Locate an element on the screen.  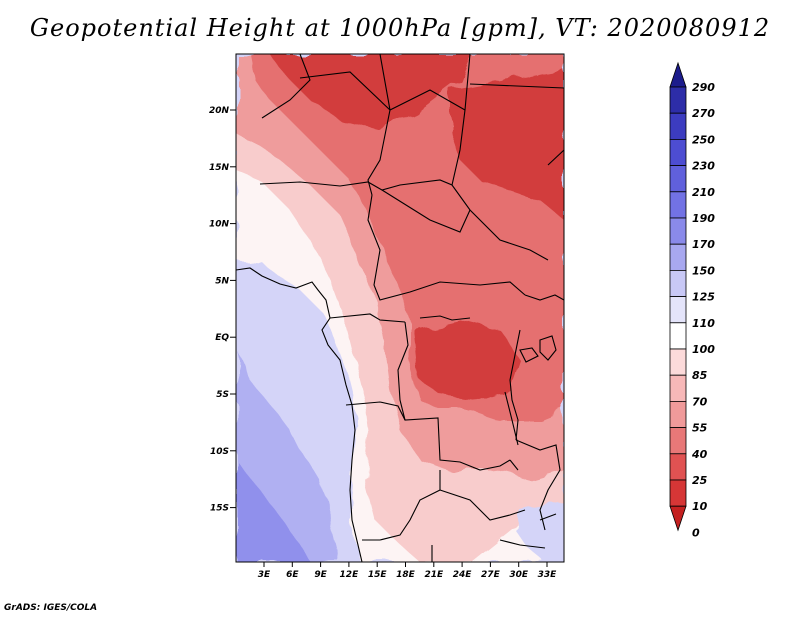
longitude-axis: 3E 6E 9E 12E 15E 18E 21E 24E 27E 30E 33E is located at coordinates (407, 571).